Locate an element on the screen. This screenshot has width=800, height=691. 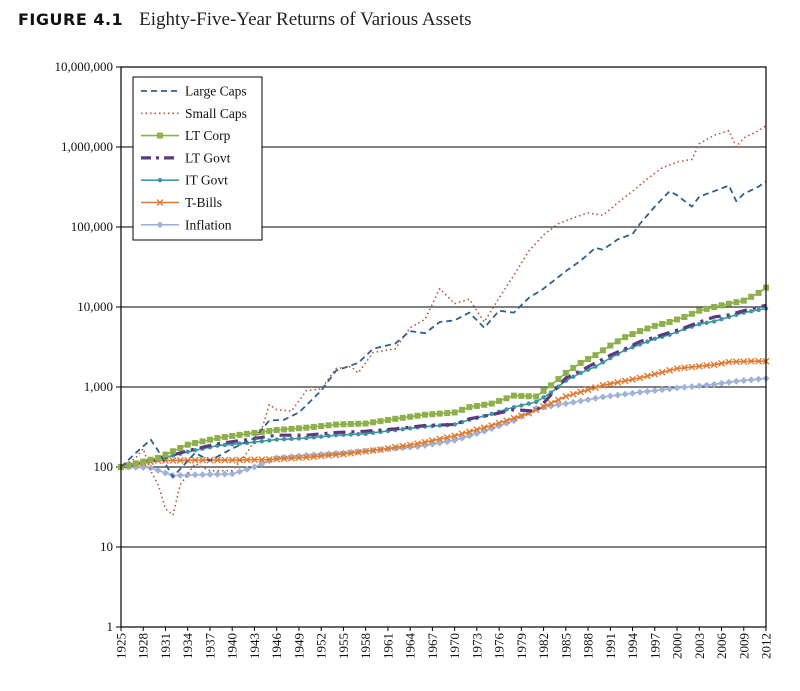
legend-label: Small Caps is located at coordinates (216, 113).